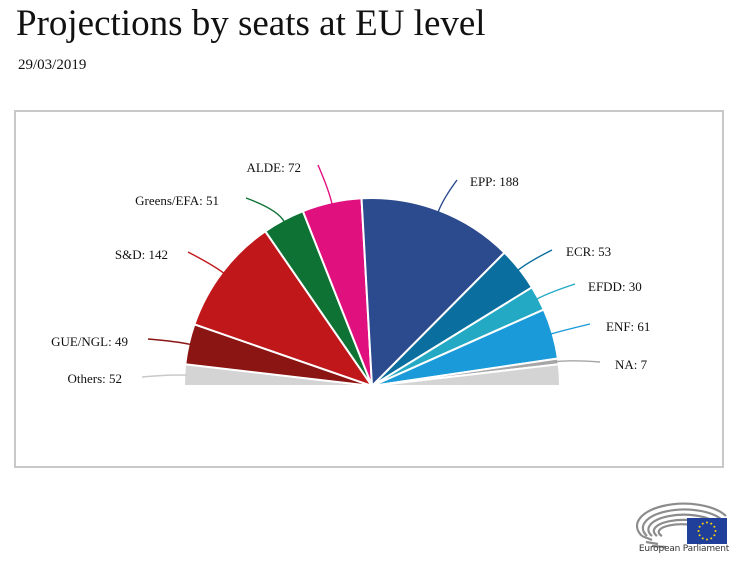 The height and width of the screenshot is (562, 735). I want to click on logo-text: European Parliament, so click(684, 549).